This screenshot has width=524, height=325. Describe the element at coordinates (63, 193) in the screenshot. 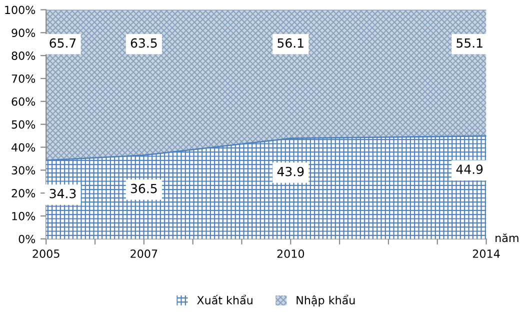

I see `data-label: 34.3` at that location.